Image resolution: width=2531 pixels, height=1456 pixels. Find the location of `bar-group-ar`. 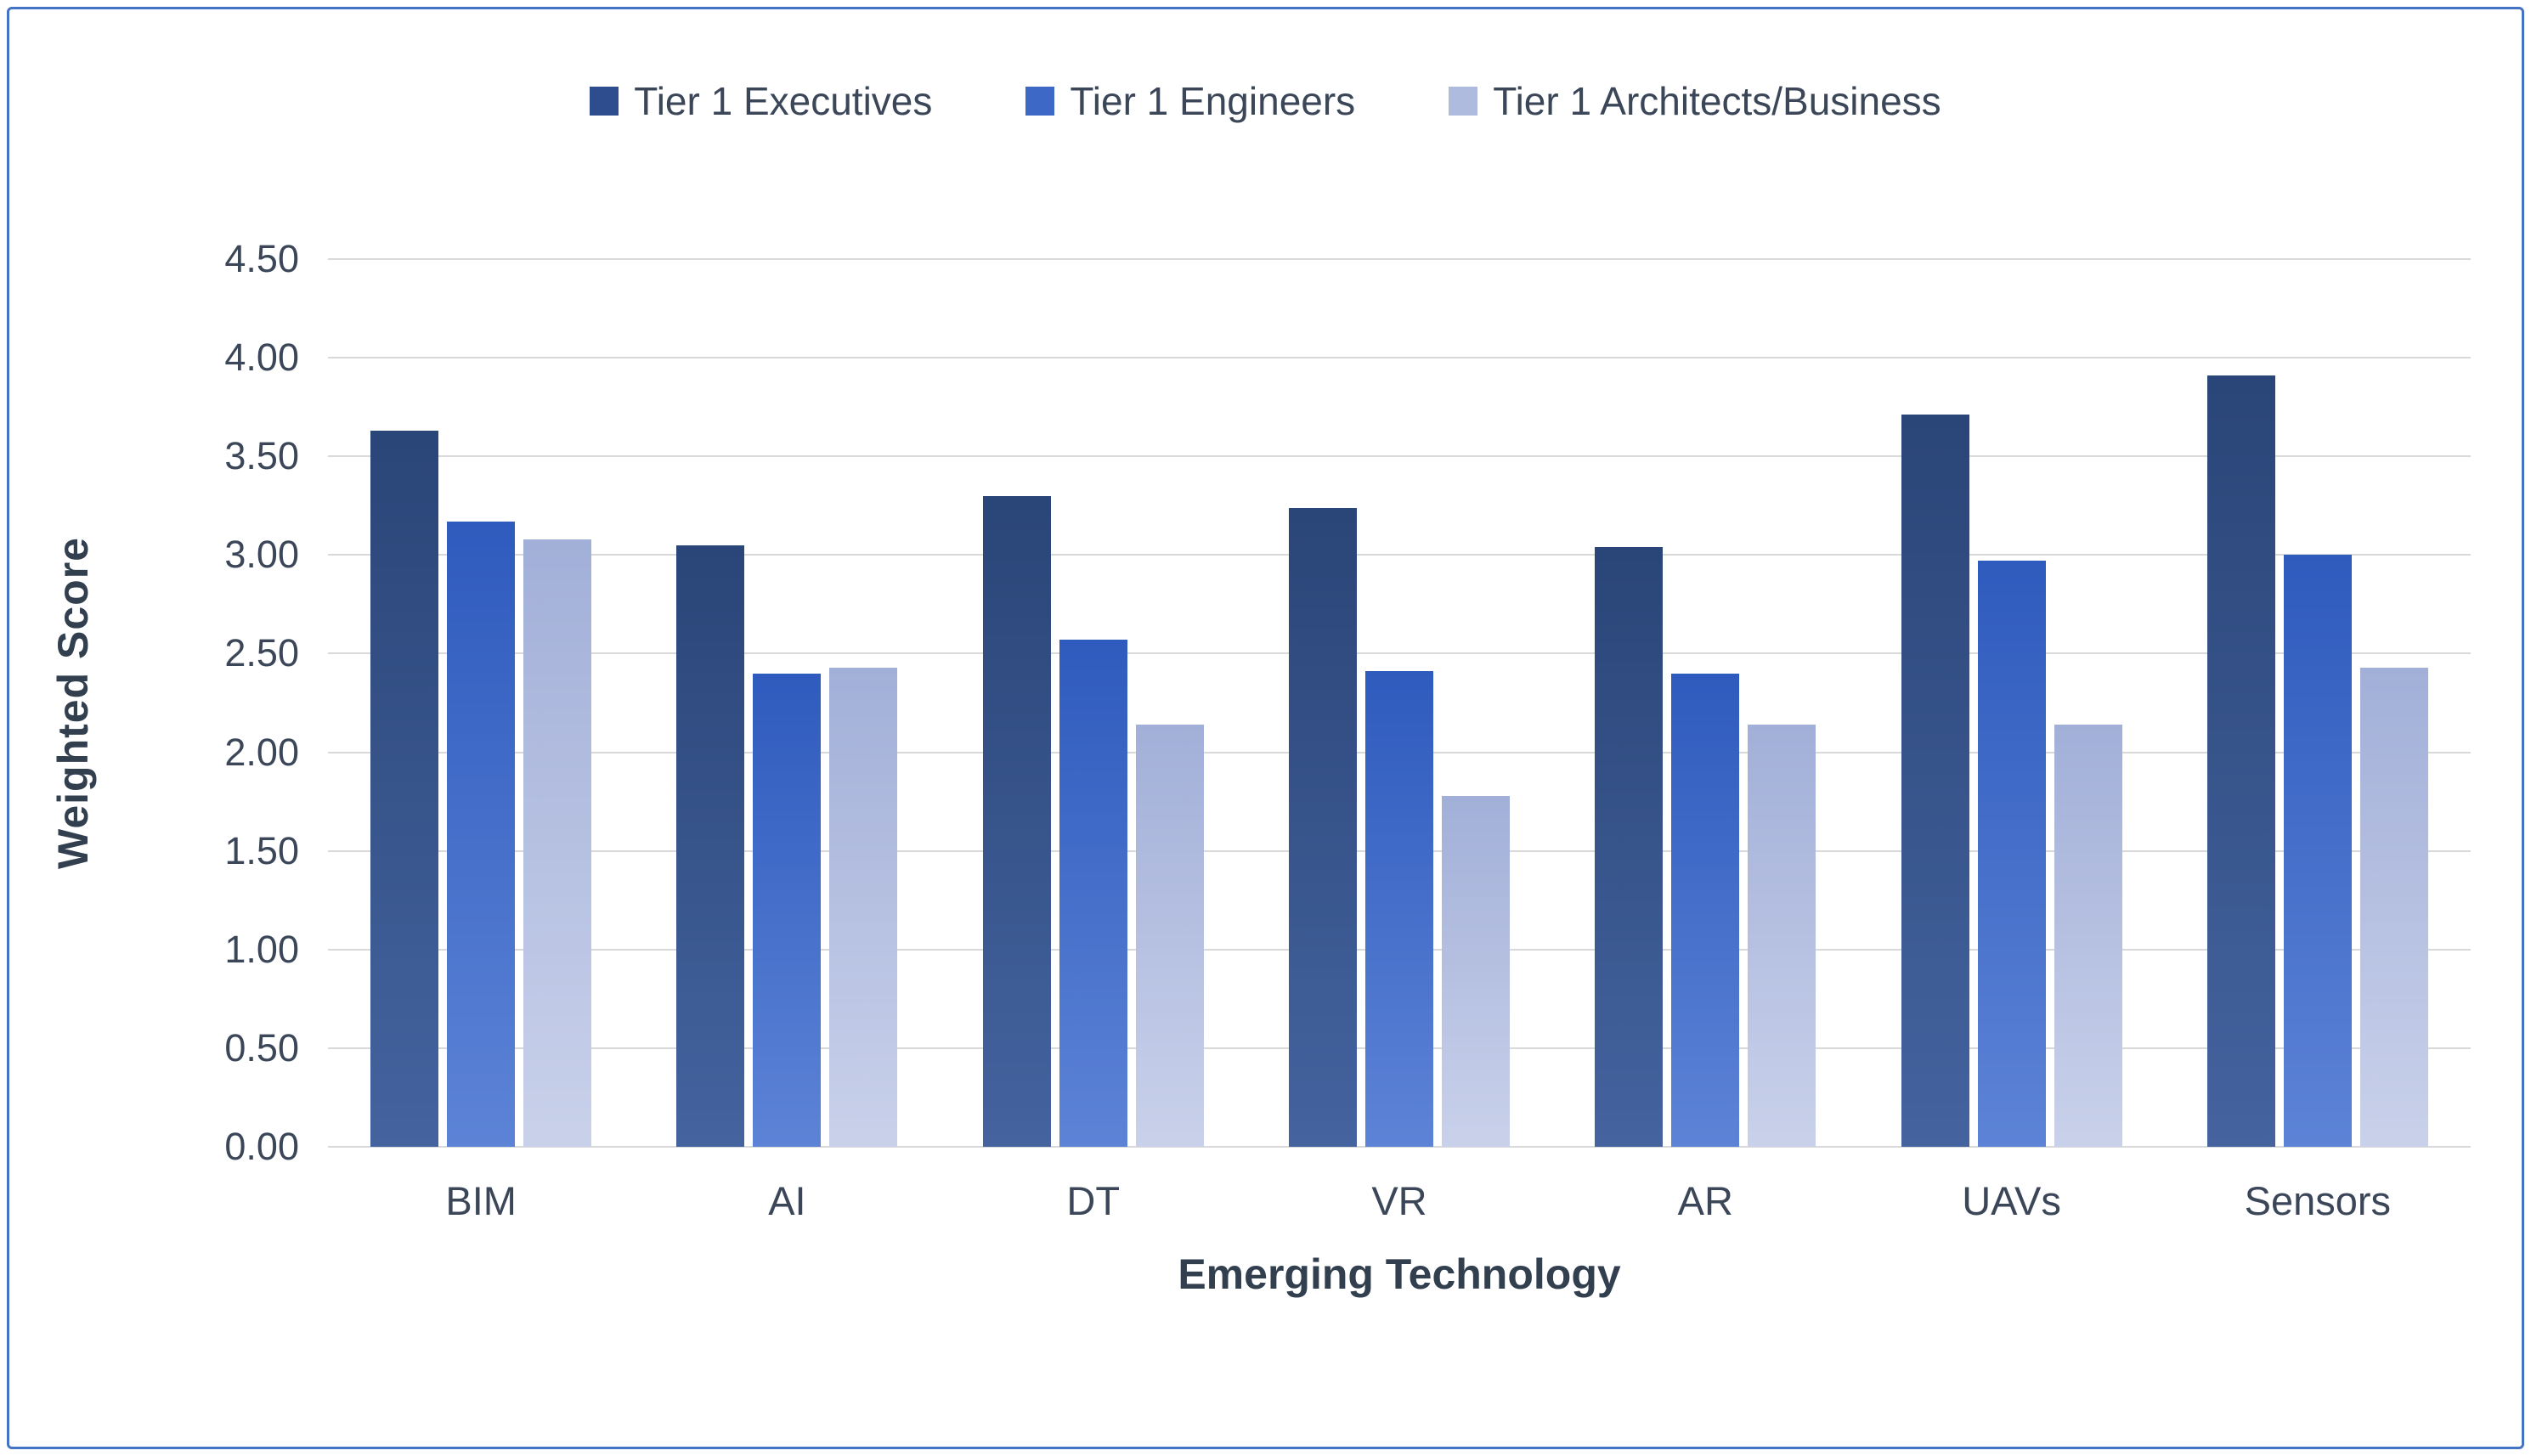

bar-group-ar is located at coordinates (1705, 703).